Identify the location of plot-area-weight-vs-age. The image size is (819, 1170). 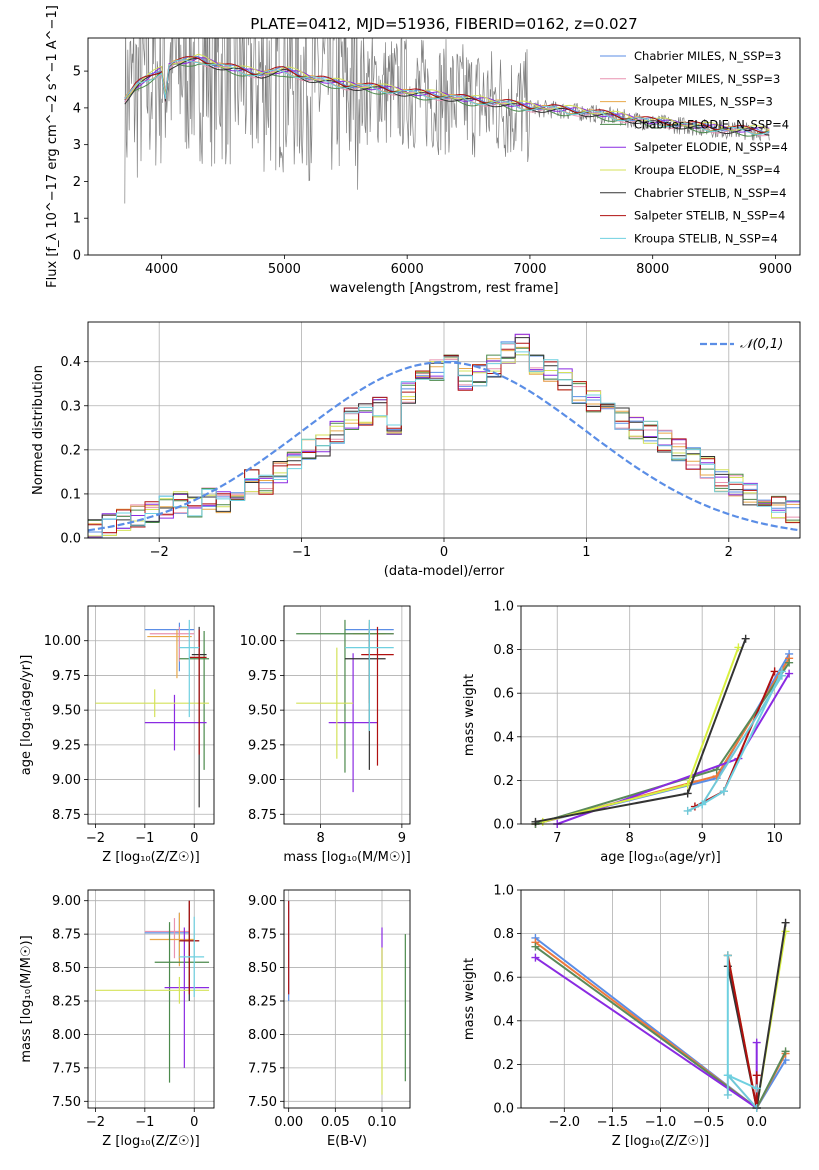
(662, 731).